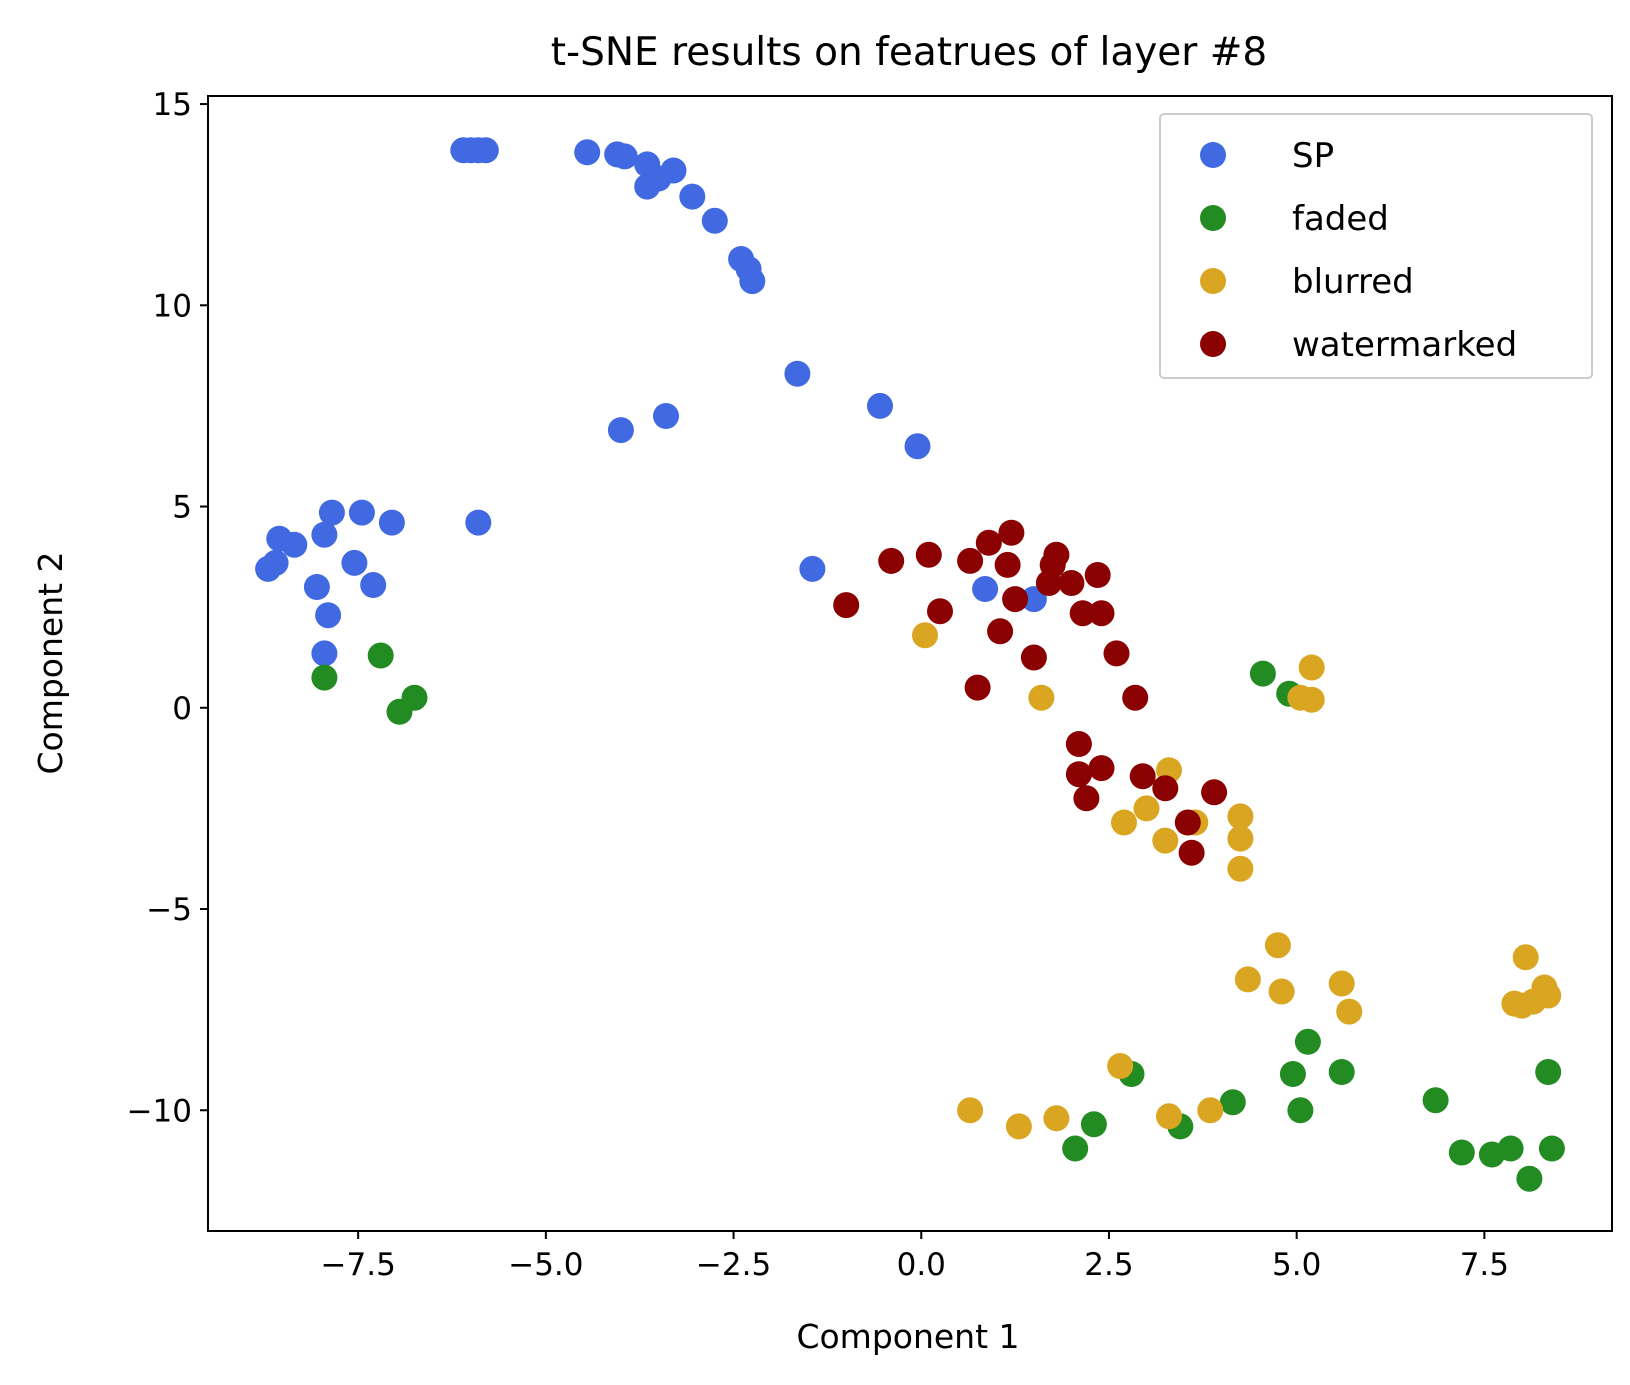 Image resolution: width=1630 pixels, height=1385 pixels. What do you see at coordinates (50, 662) in the screenshot?
I see `y-axis-title: Component 2` at bounding box center [50, 662].